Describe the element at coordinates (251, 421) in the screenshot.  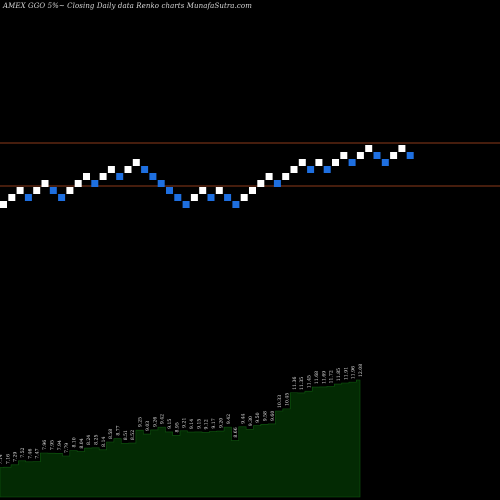
I see `value-label: 9.30` at that location.